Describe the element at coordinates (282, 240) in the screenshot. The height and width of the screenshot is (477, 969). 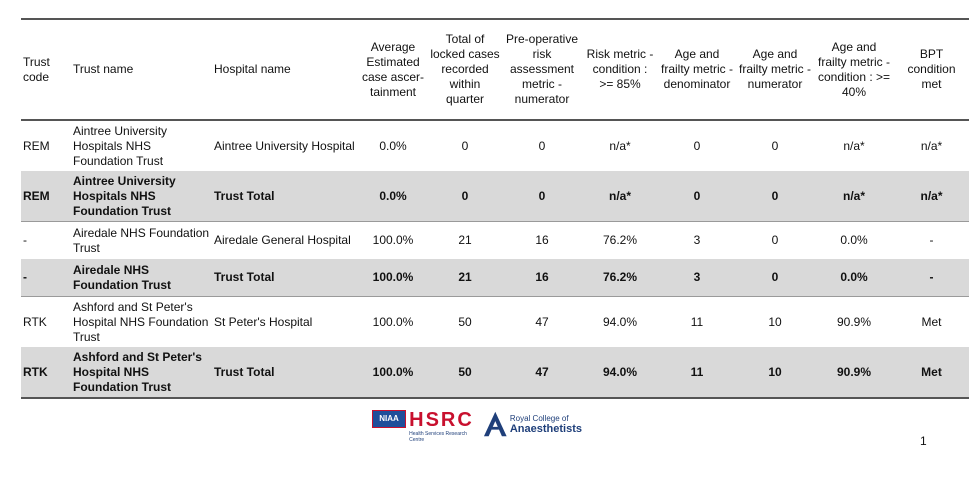
I see `cell-hospital-name: Airedale General Hospital` at that location.